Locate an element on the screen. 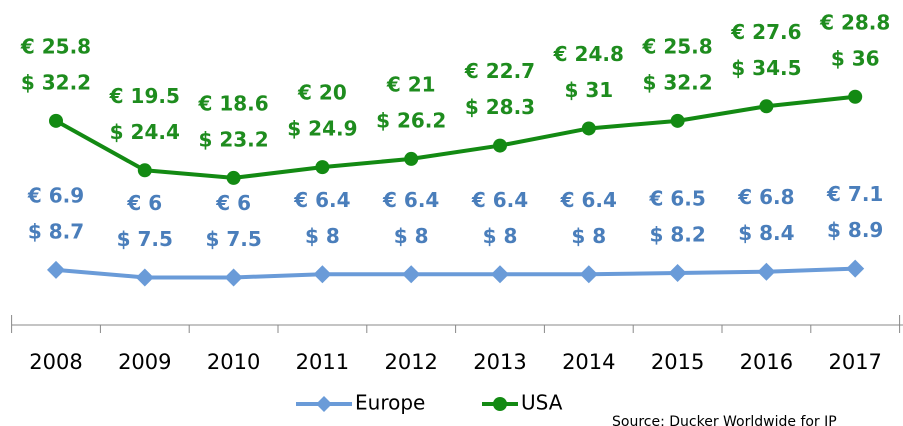  euro-label: € 20 is located at coordinates (322, 93).